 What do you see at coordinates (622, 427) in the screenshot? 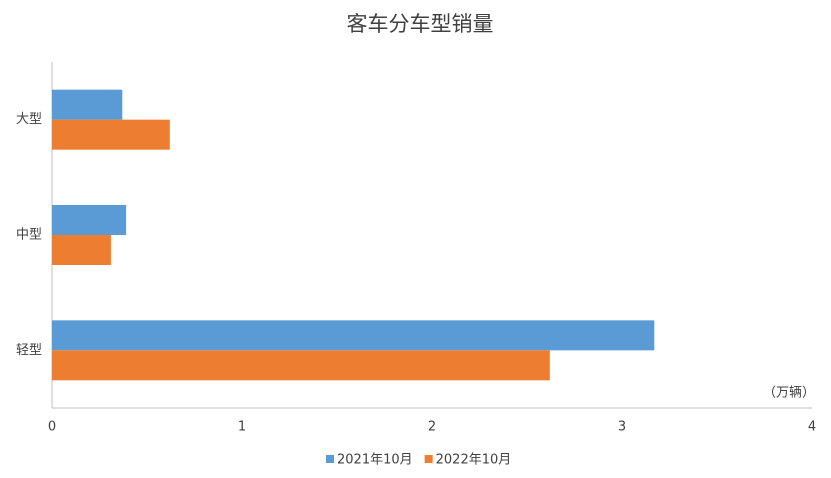
I see `x-tick-label: 3` at bounding box center [622, 427].